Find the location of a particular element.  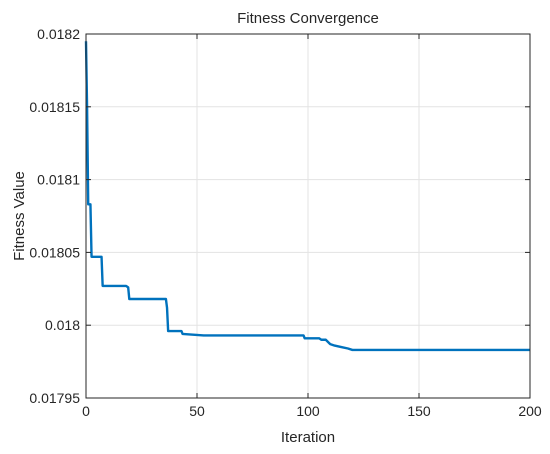

y-tick-label: 0.0182 is located at coordinates (58, 34).